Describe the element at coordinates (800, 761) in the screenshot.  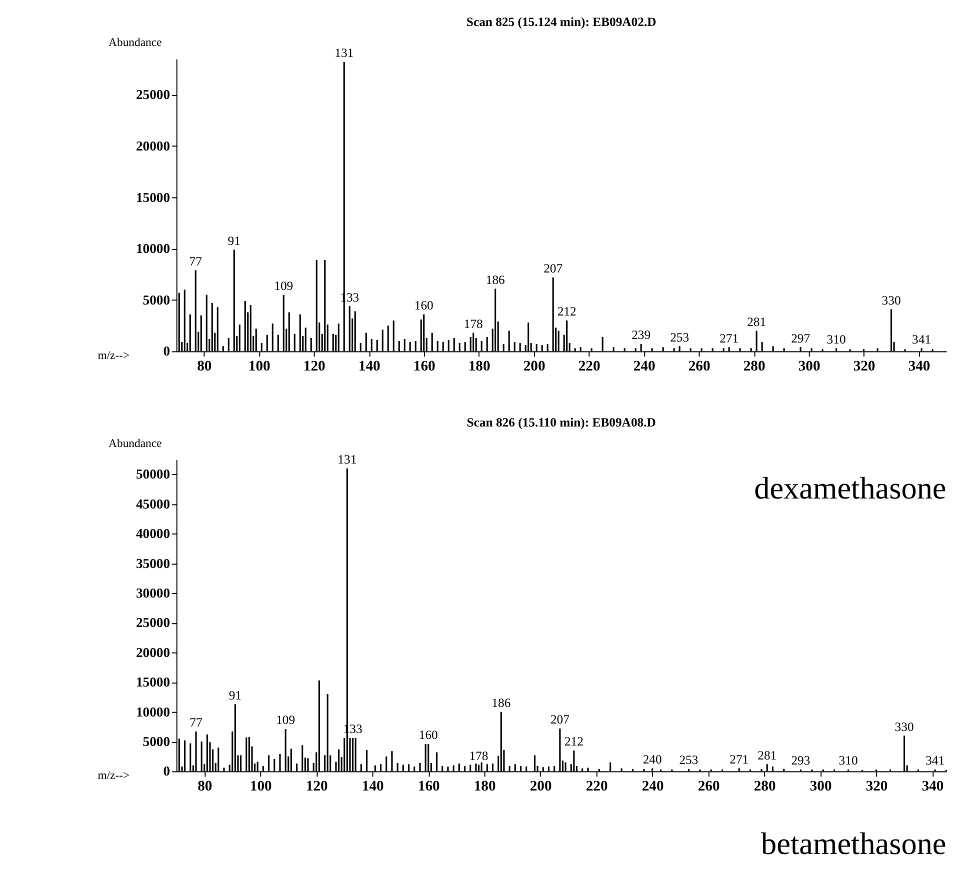
I see `annotation: 293` at that location.